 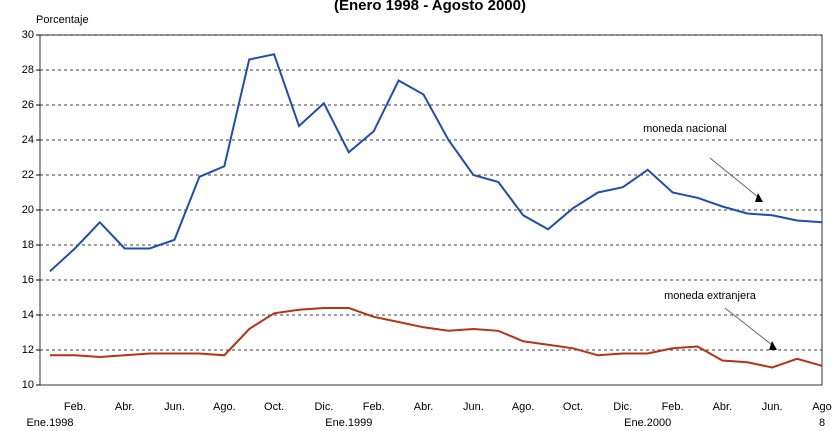 What do you see at coordinates (28, 70) in the screenshot?
I see `y-tick-label: 28` at bounding box center [28, 70].